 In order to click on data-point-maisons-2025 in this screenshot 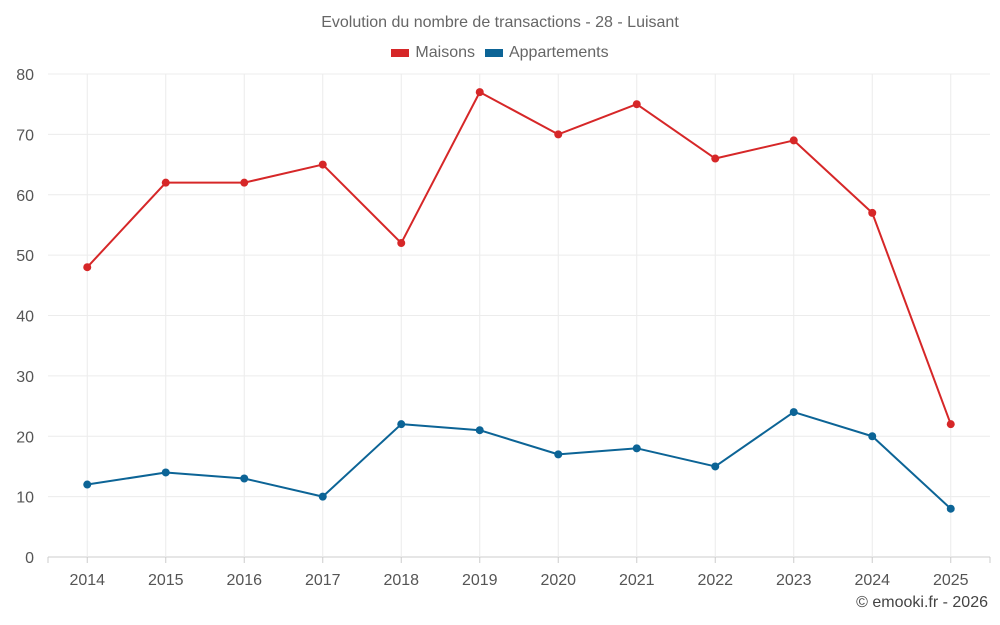, I will do `click(950, 424)`.